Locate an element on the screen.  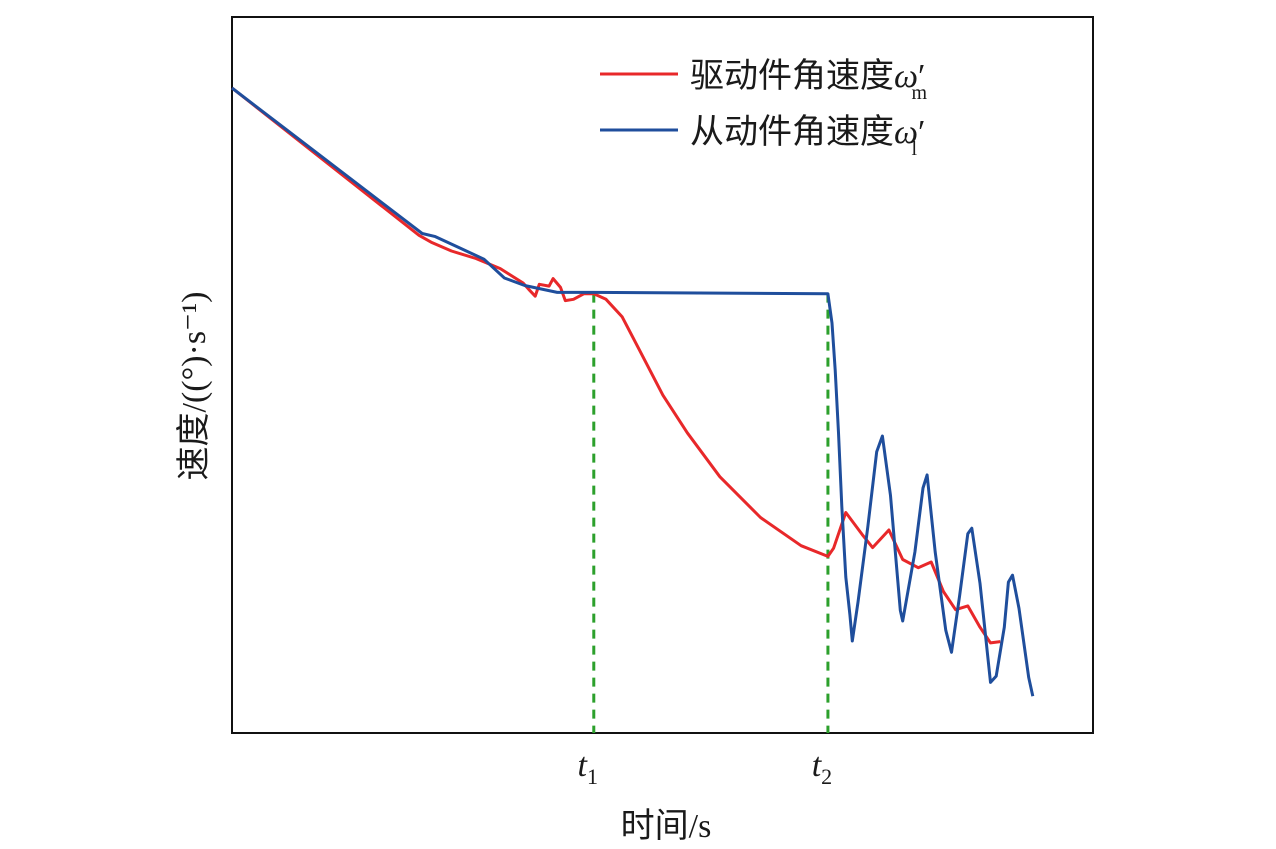
legend-label-drive-main: 驱动件角速度 is located at coordinates (792, 76).